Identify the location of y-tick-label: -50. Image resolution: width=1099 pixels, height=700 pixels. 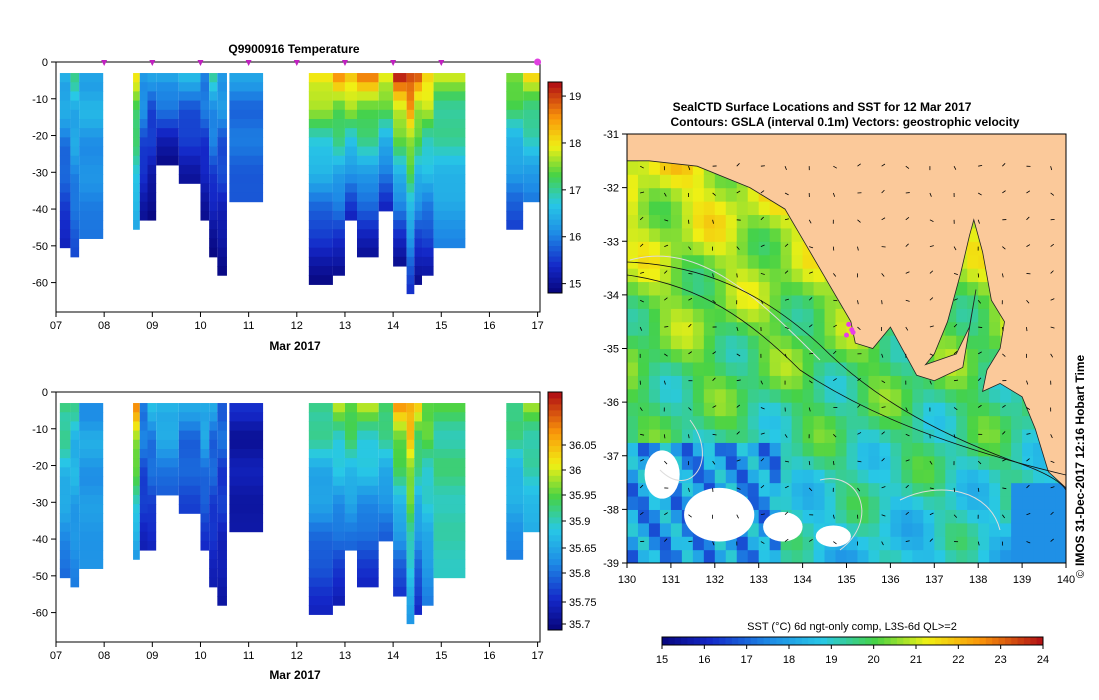
(40, 247).